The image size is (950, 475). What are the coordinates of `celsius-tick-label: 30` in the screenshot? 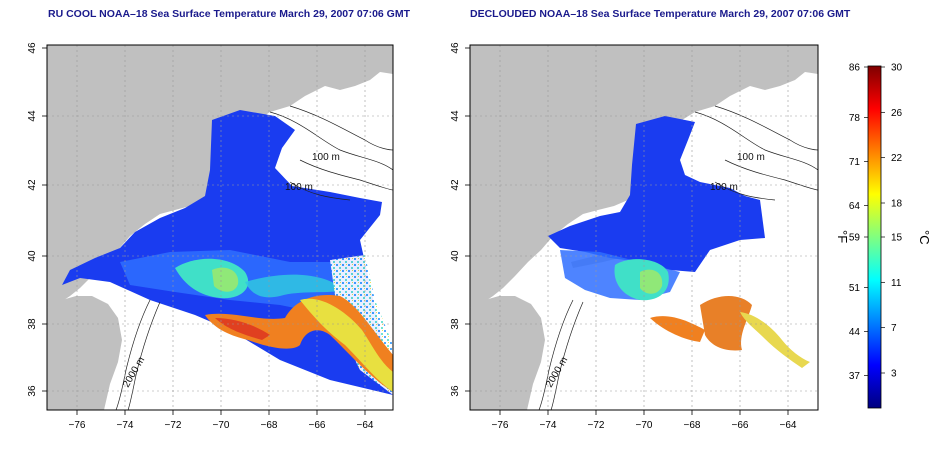 It's located at (897, 68).